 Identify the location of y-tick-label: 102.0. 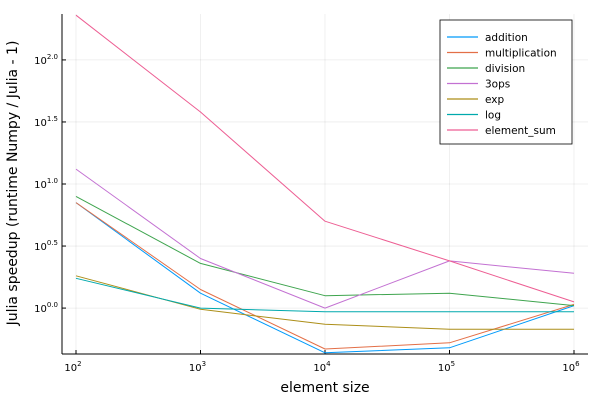
(46, 60).